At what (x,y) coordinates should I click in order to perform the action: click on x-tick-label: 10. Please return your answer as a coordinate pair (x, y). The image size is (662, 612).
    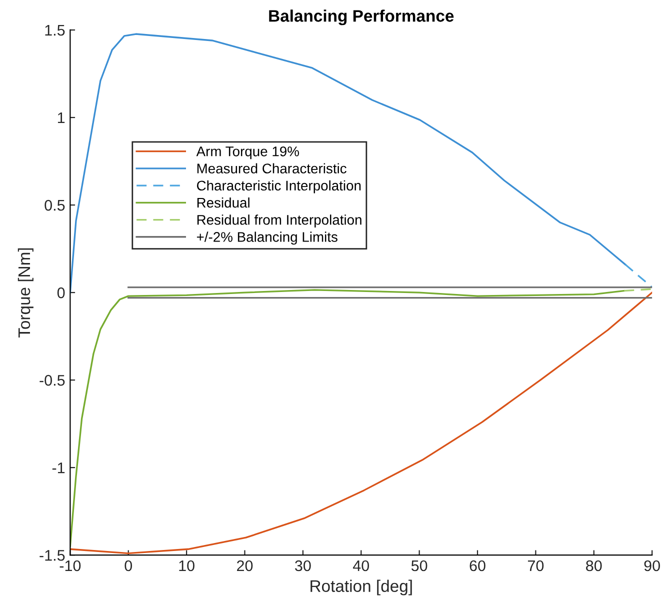
    Looking at the image, I should click on (186, 566).